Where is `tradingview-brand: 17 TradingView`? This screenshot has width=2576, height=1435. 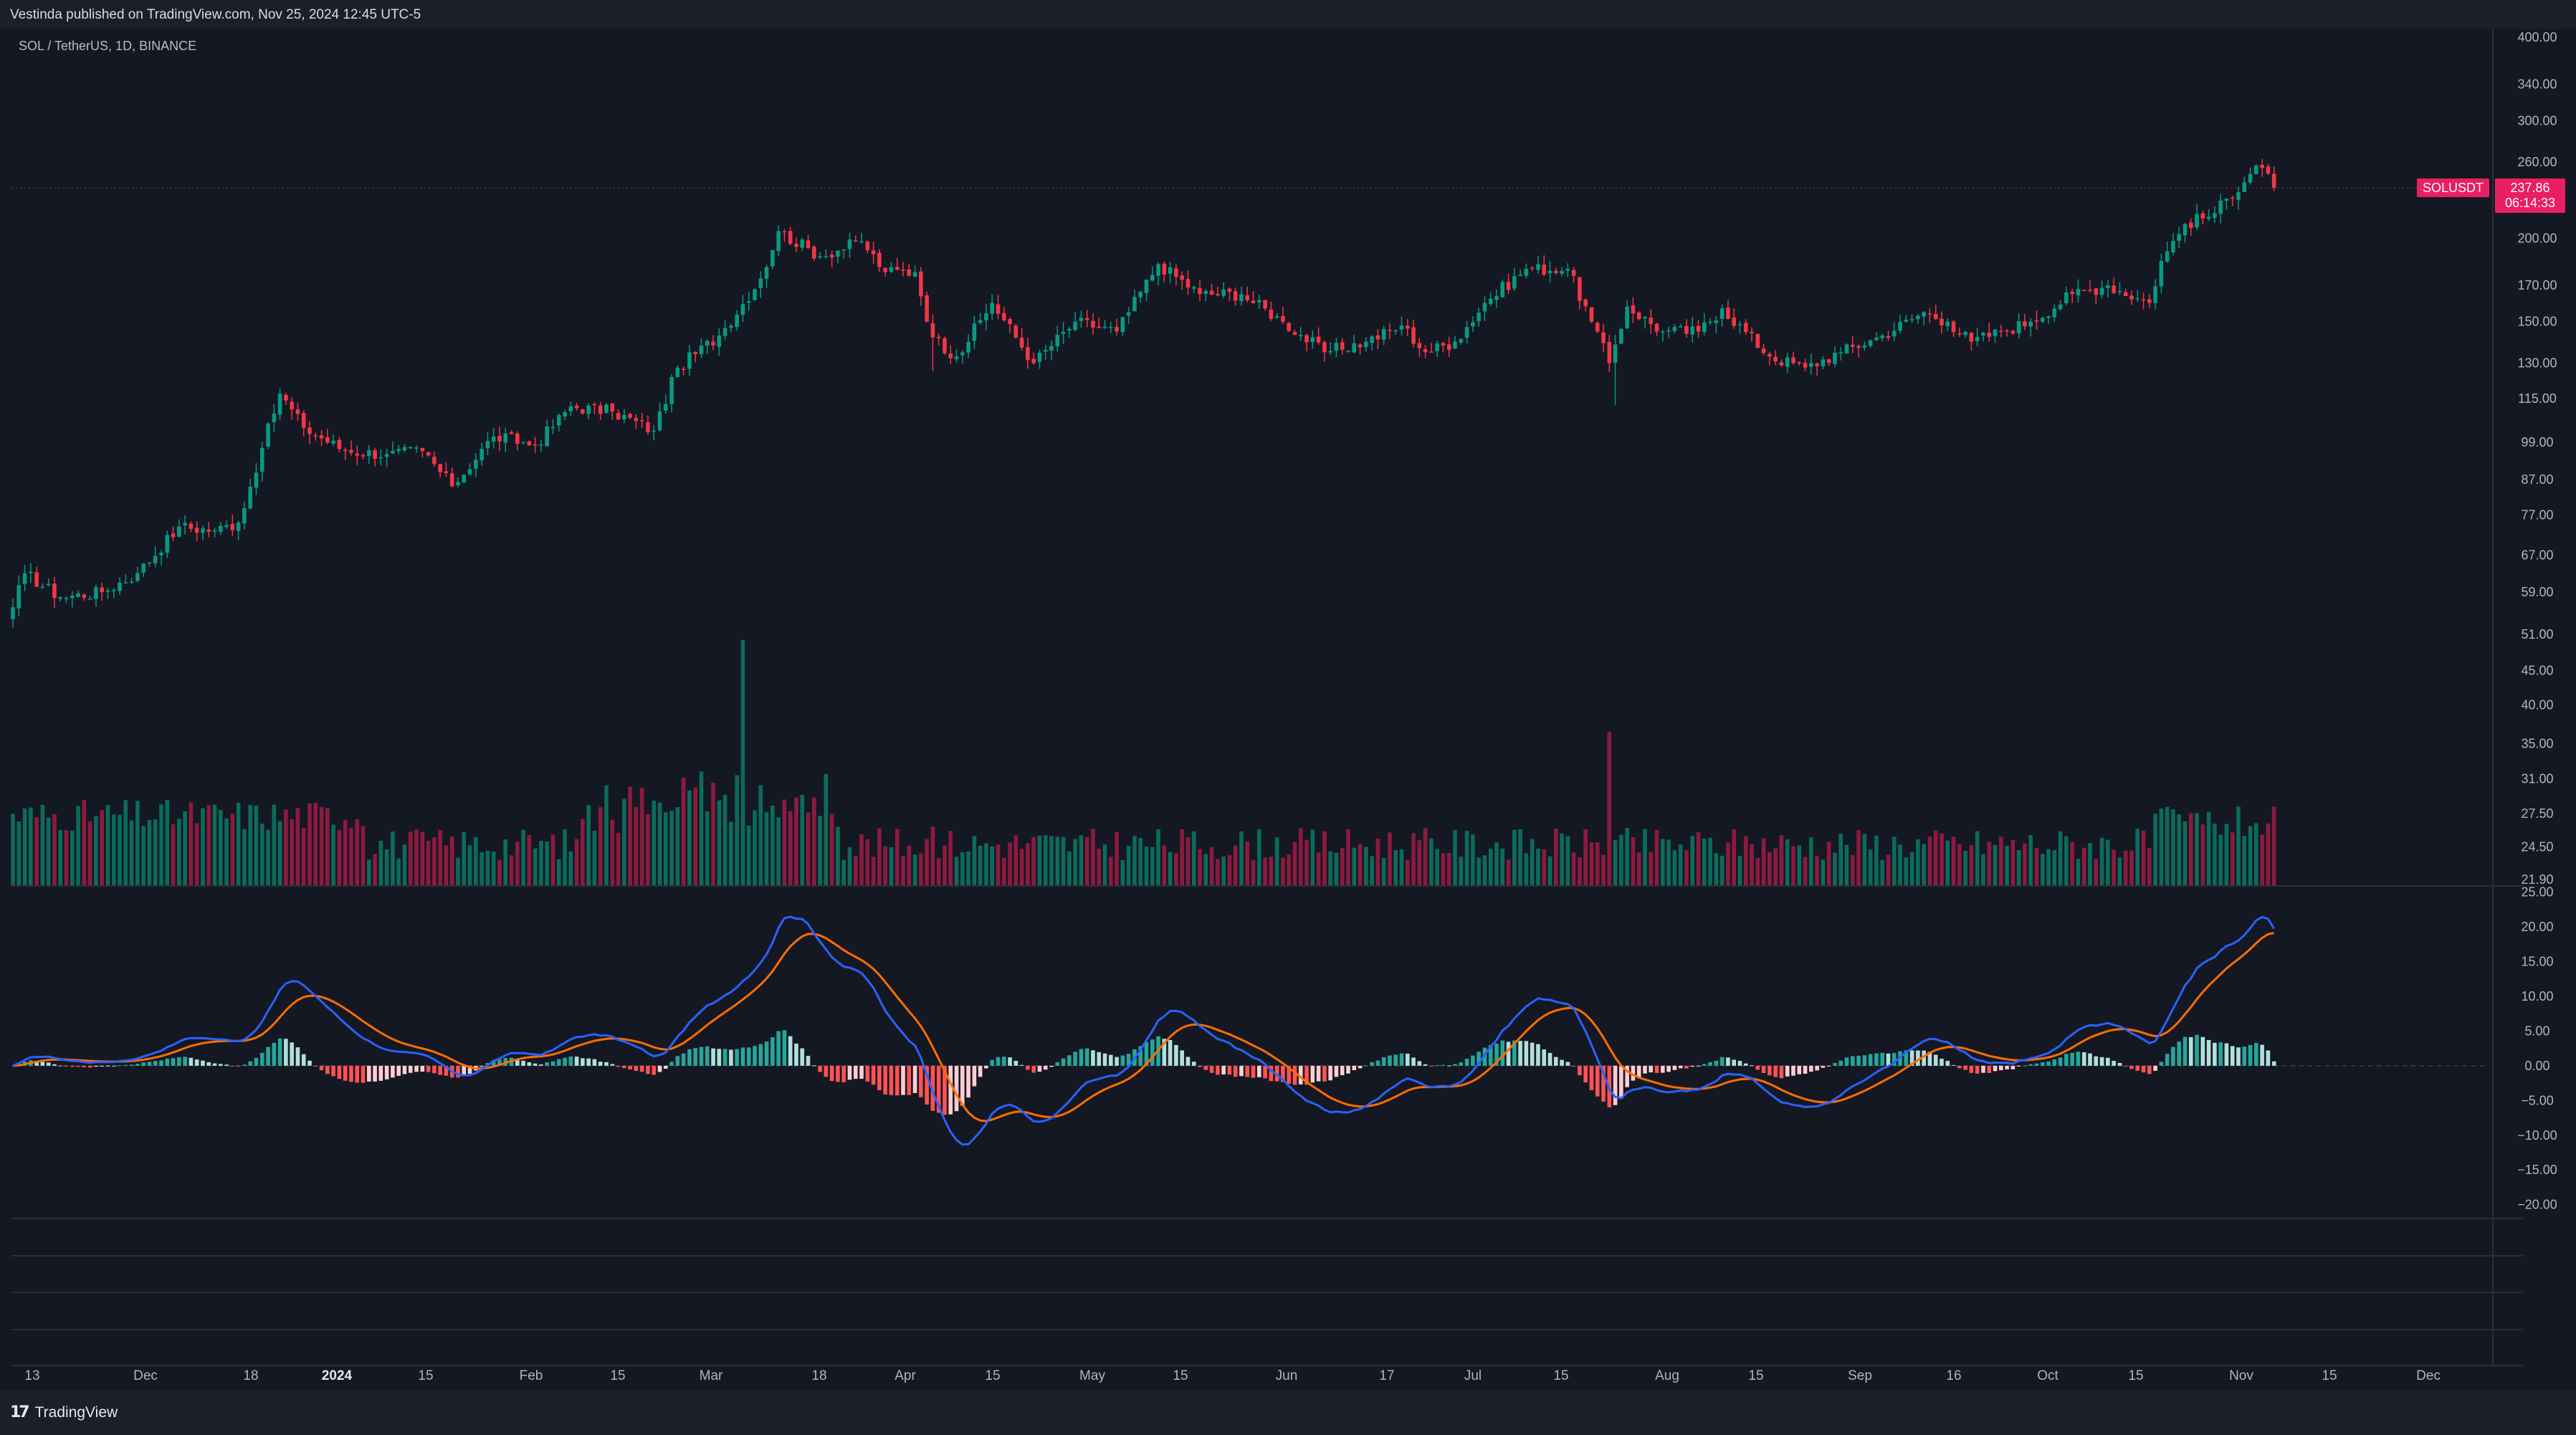 tradingview-brand: 17 TradingView is located at coordinates (64, 1412).